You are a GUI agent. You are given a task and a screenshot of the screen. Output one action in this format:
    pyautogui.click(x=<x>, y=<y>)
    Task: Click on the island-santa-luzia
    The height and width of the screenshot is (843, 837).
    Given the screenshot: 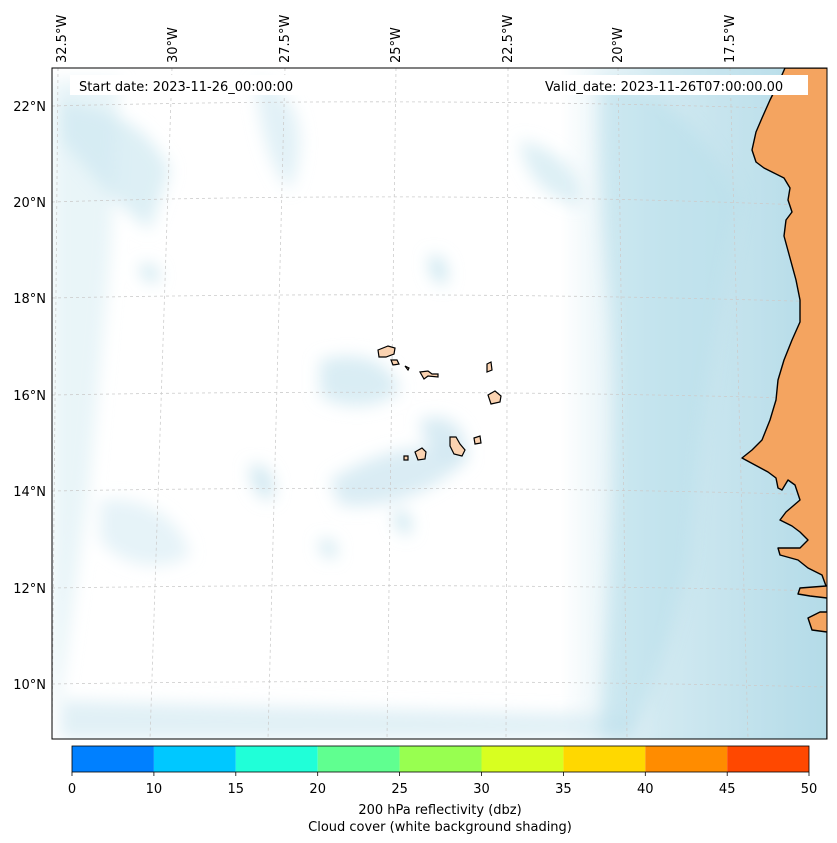 What is the action you would take?
    pyautogui.click(x=407, y=368)
    